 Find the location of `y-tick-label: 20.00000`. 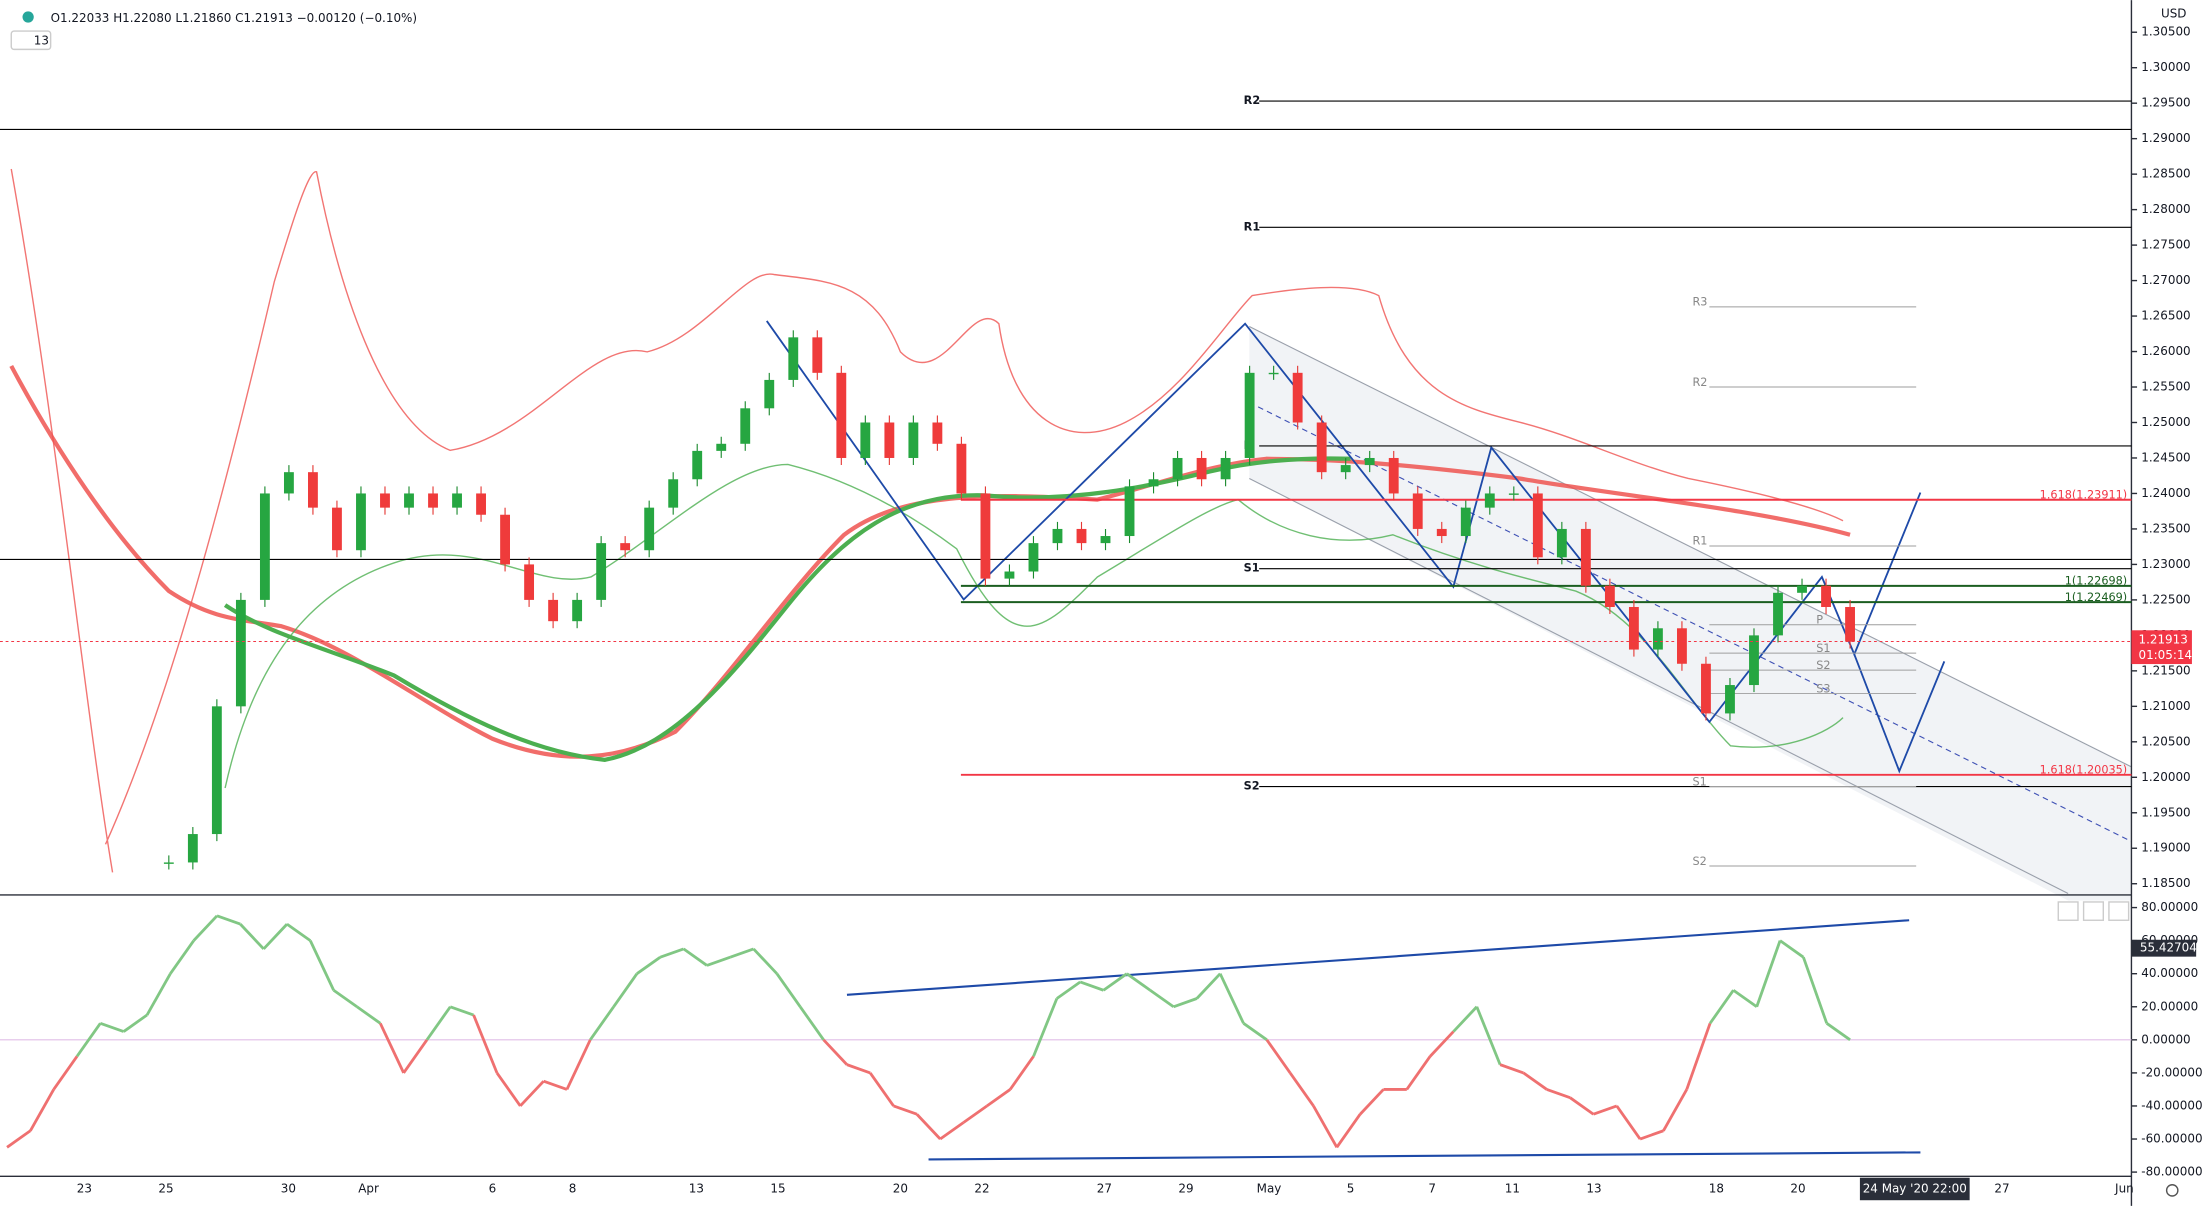

y-tick-label: 20.00000 is located at coordinates (2169, 1006).